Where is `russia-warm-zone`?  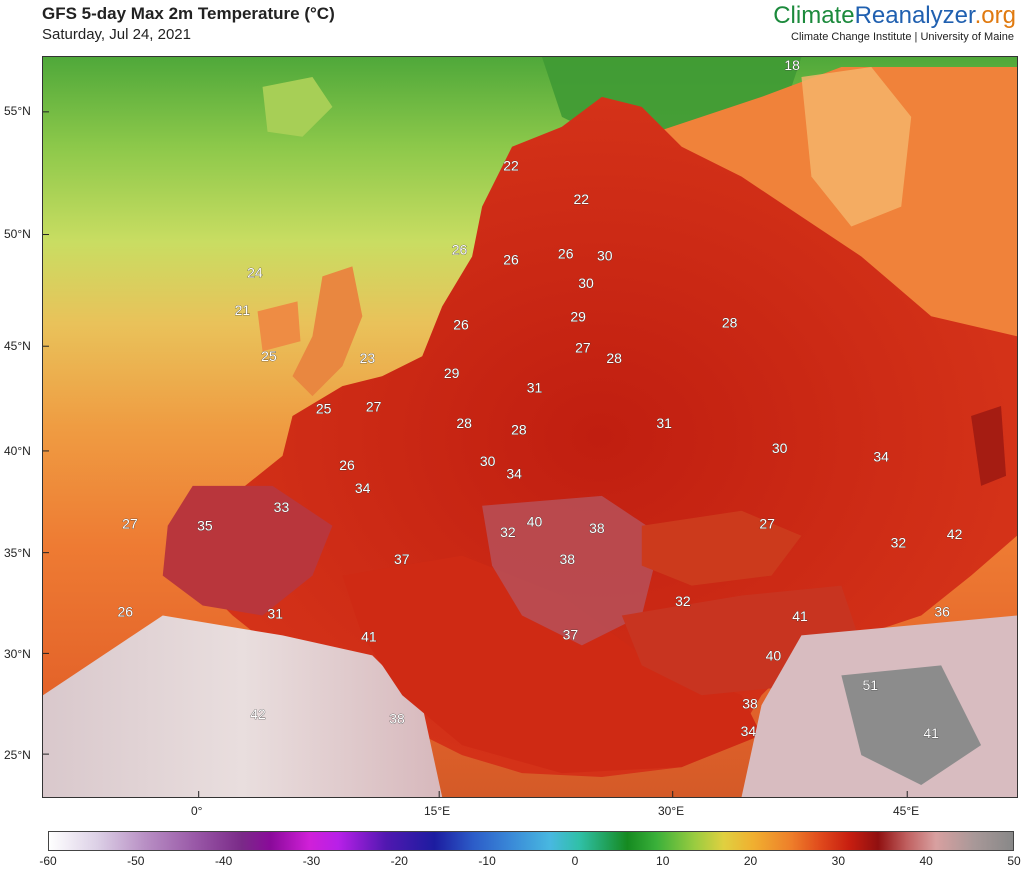 russia-warm-zone is located at coordinates (829, 221).